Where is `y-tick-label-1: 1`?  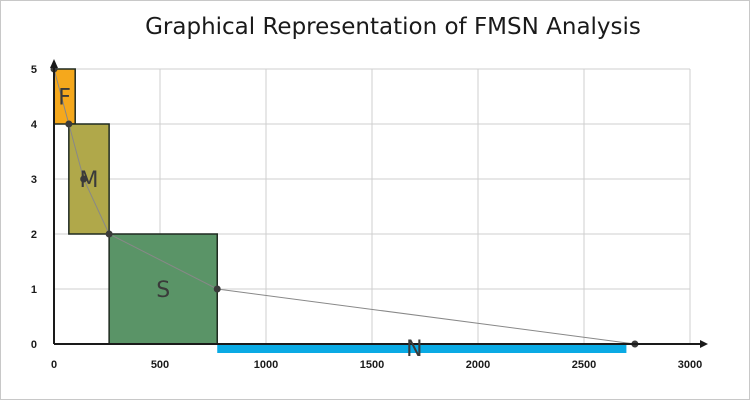
y-tick-label-1: 1 is located at coordinates (34, 290).